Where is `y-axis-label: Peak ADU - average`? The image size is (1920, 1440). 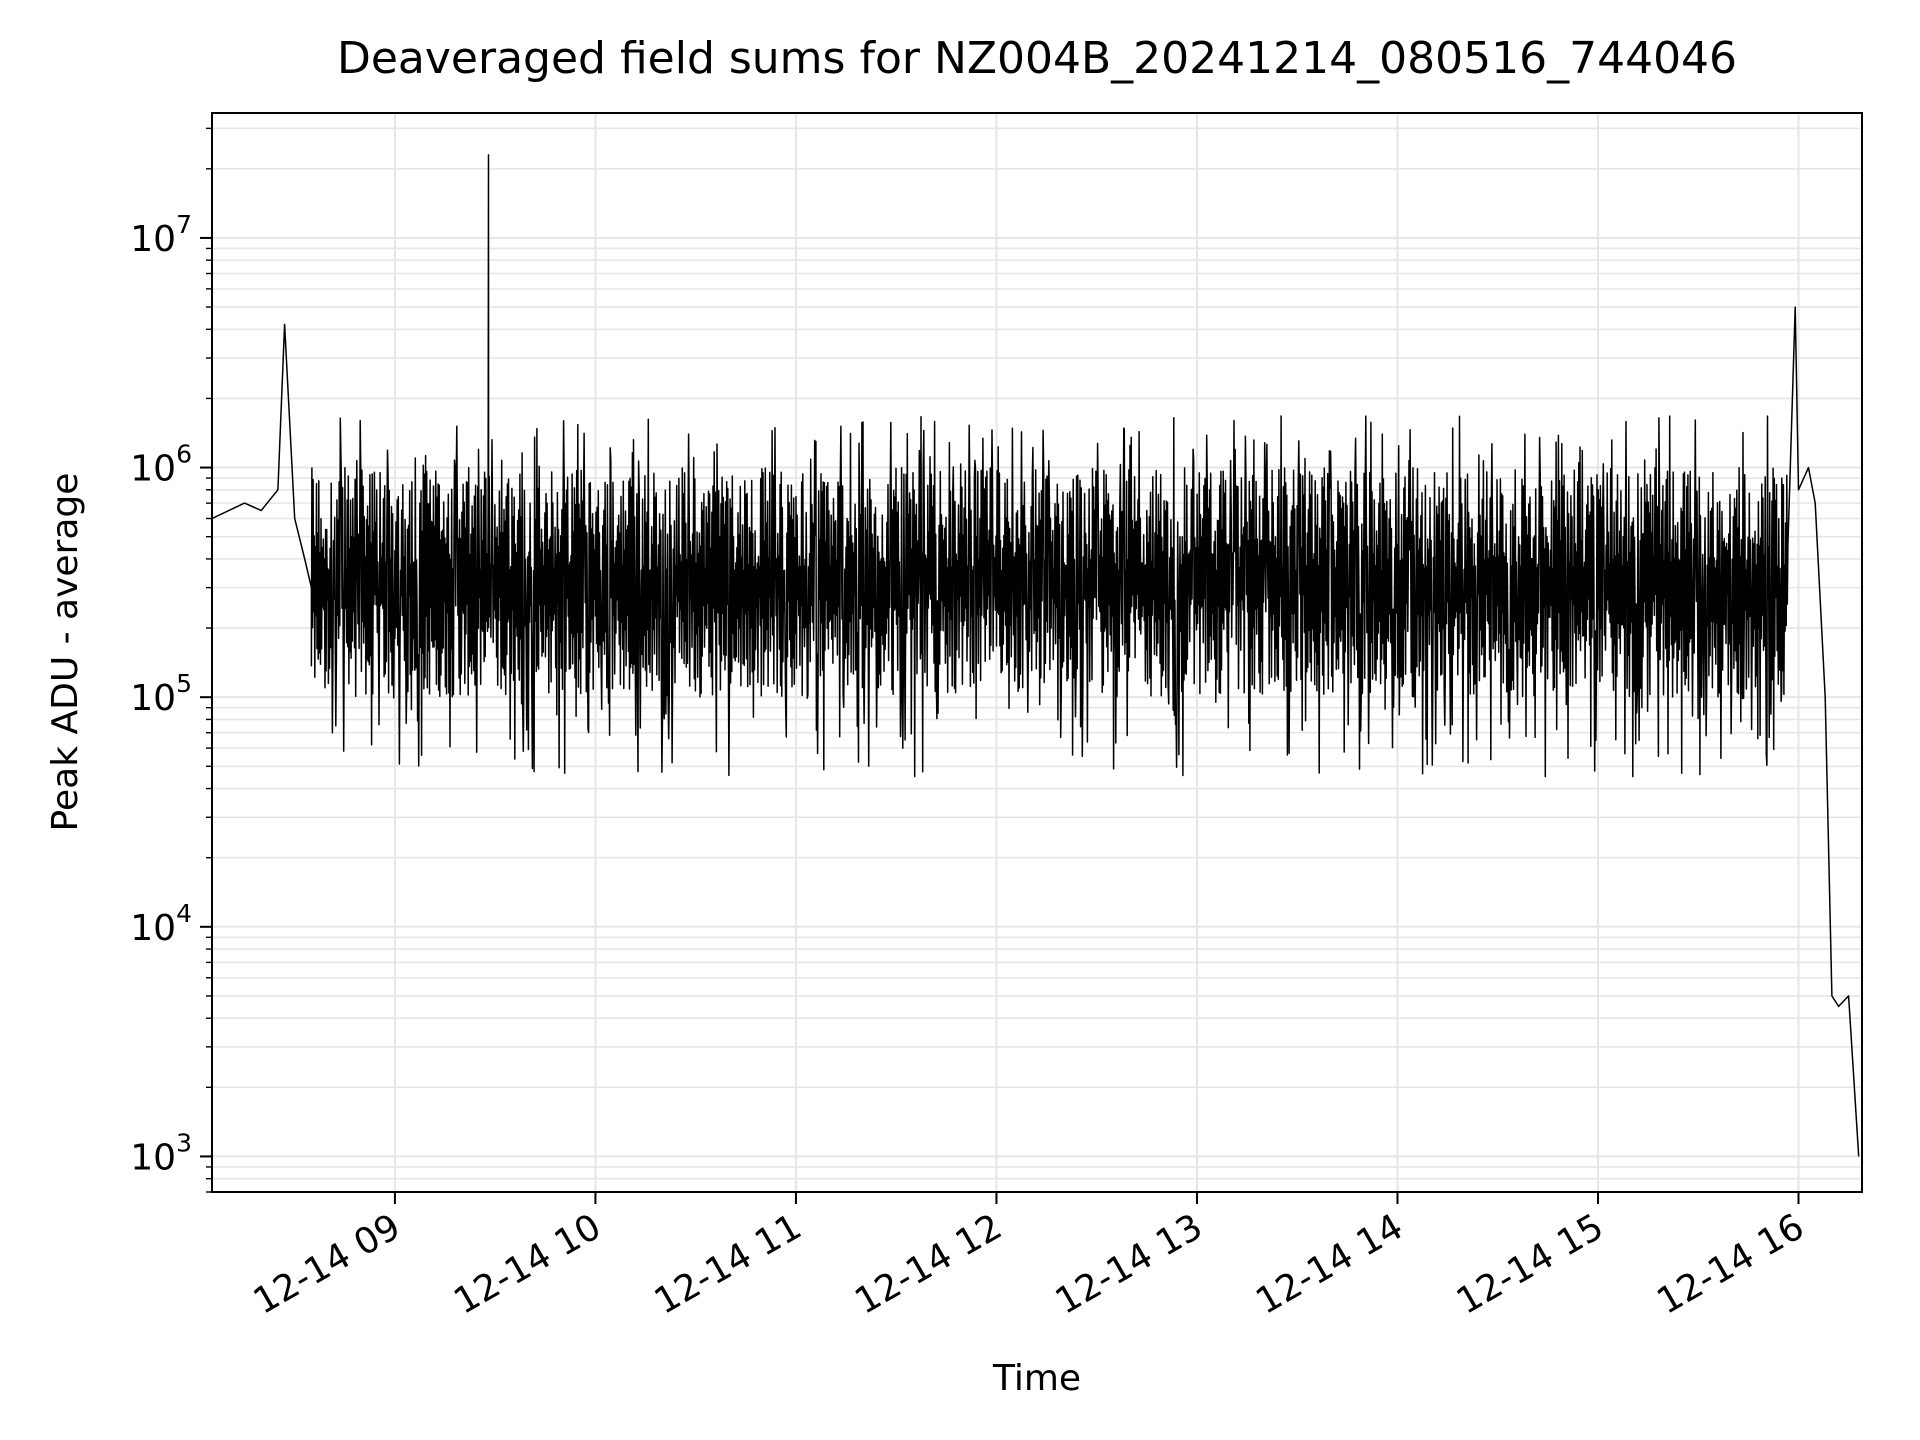
y-axis-label: Peak ADU - average is located at coordinates (65, 652).